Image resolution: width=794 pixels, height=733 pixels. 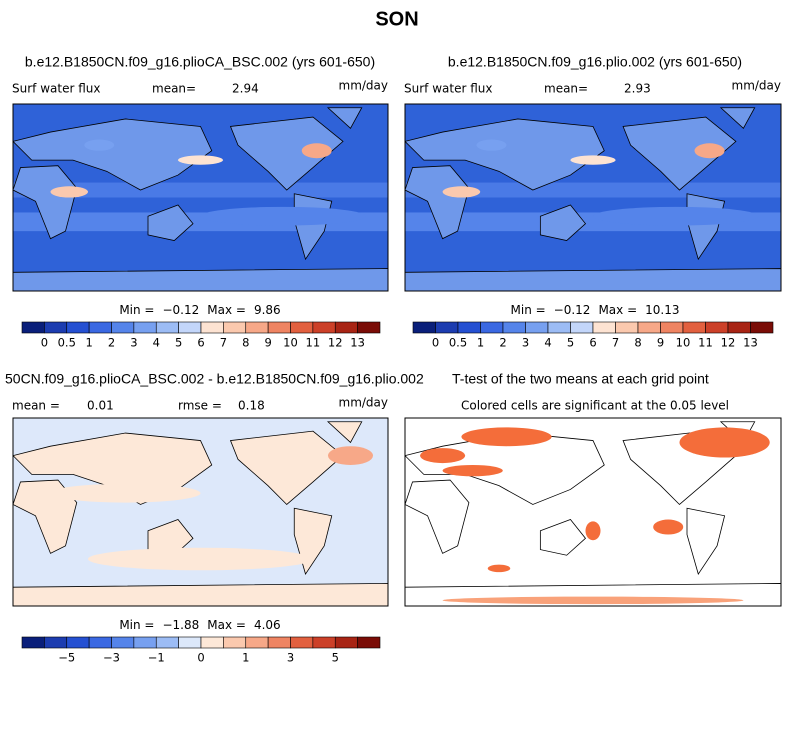 What do you see at coordinates (728, 343) in the screenshot?
I see `colorbar-label: 12` at bounding box center [728, 343].